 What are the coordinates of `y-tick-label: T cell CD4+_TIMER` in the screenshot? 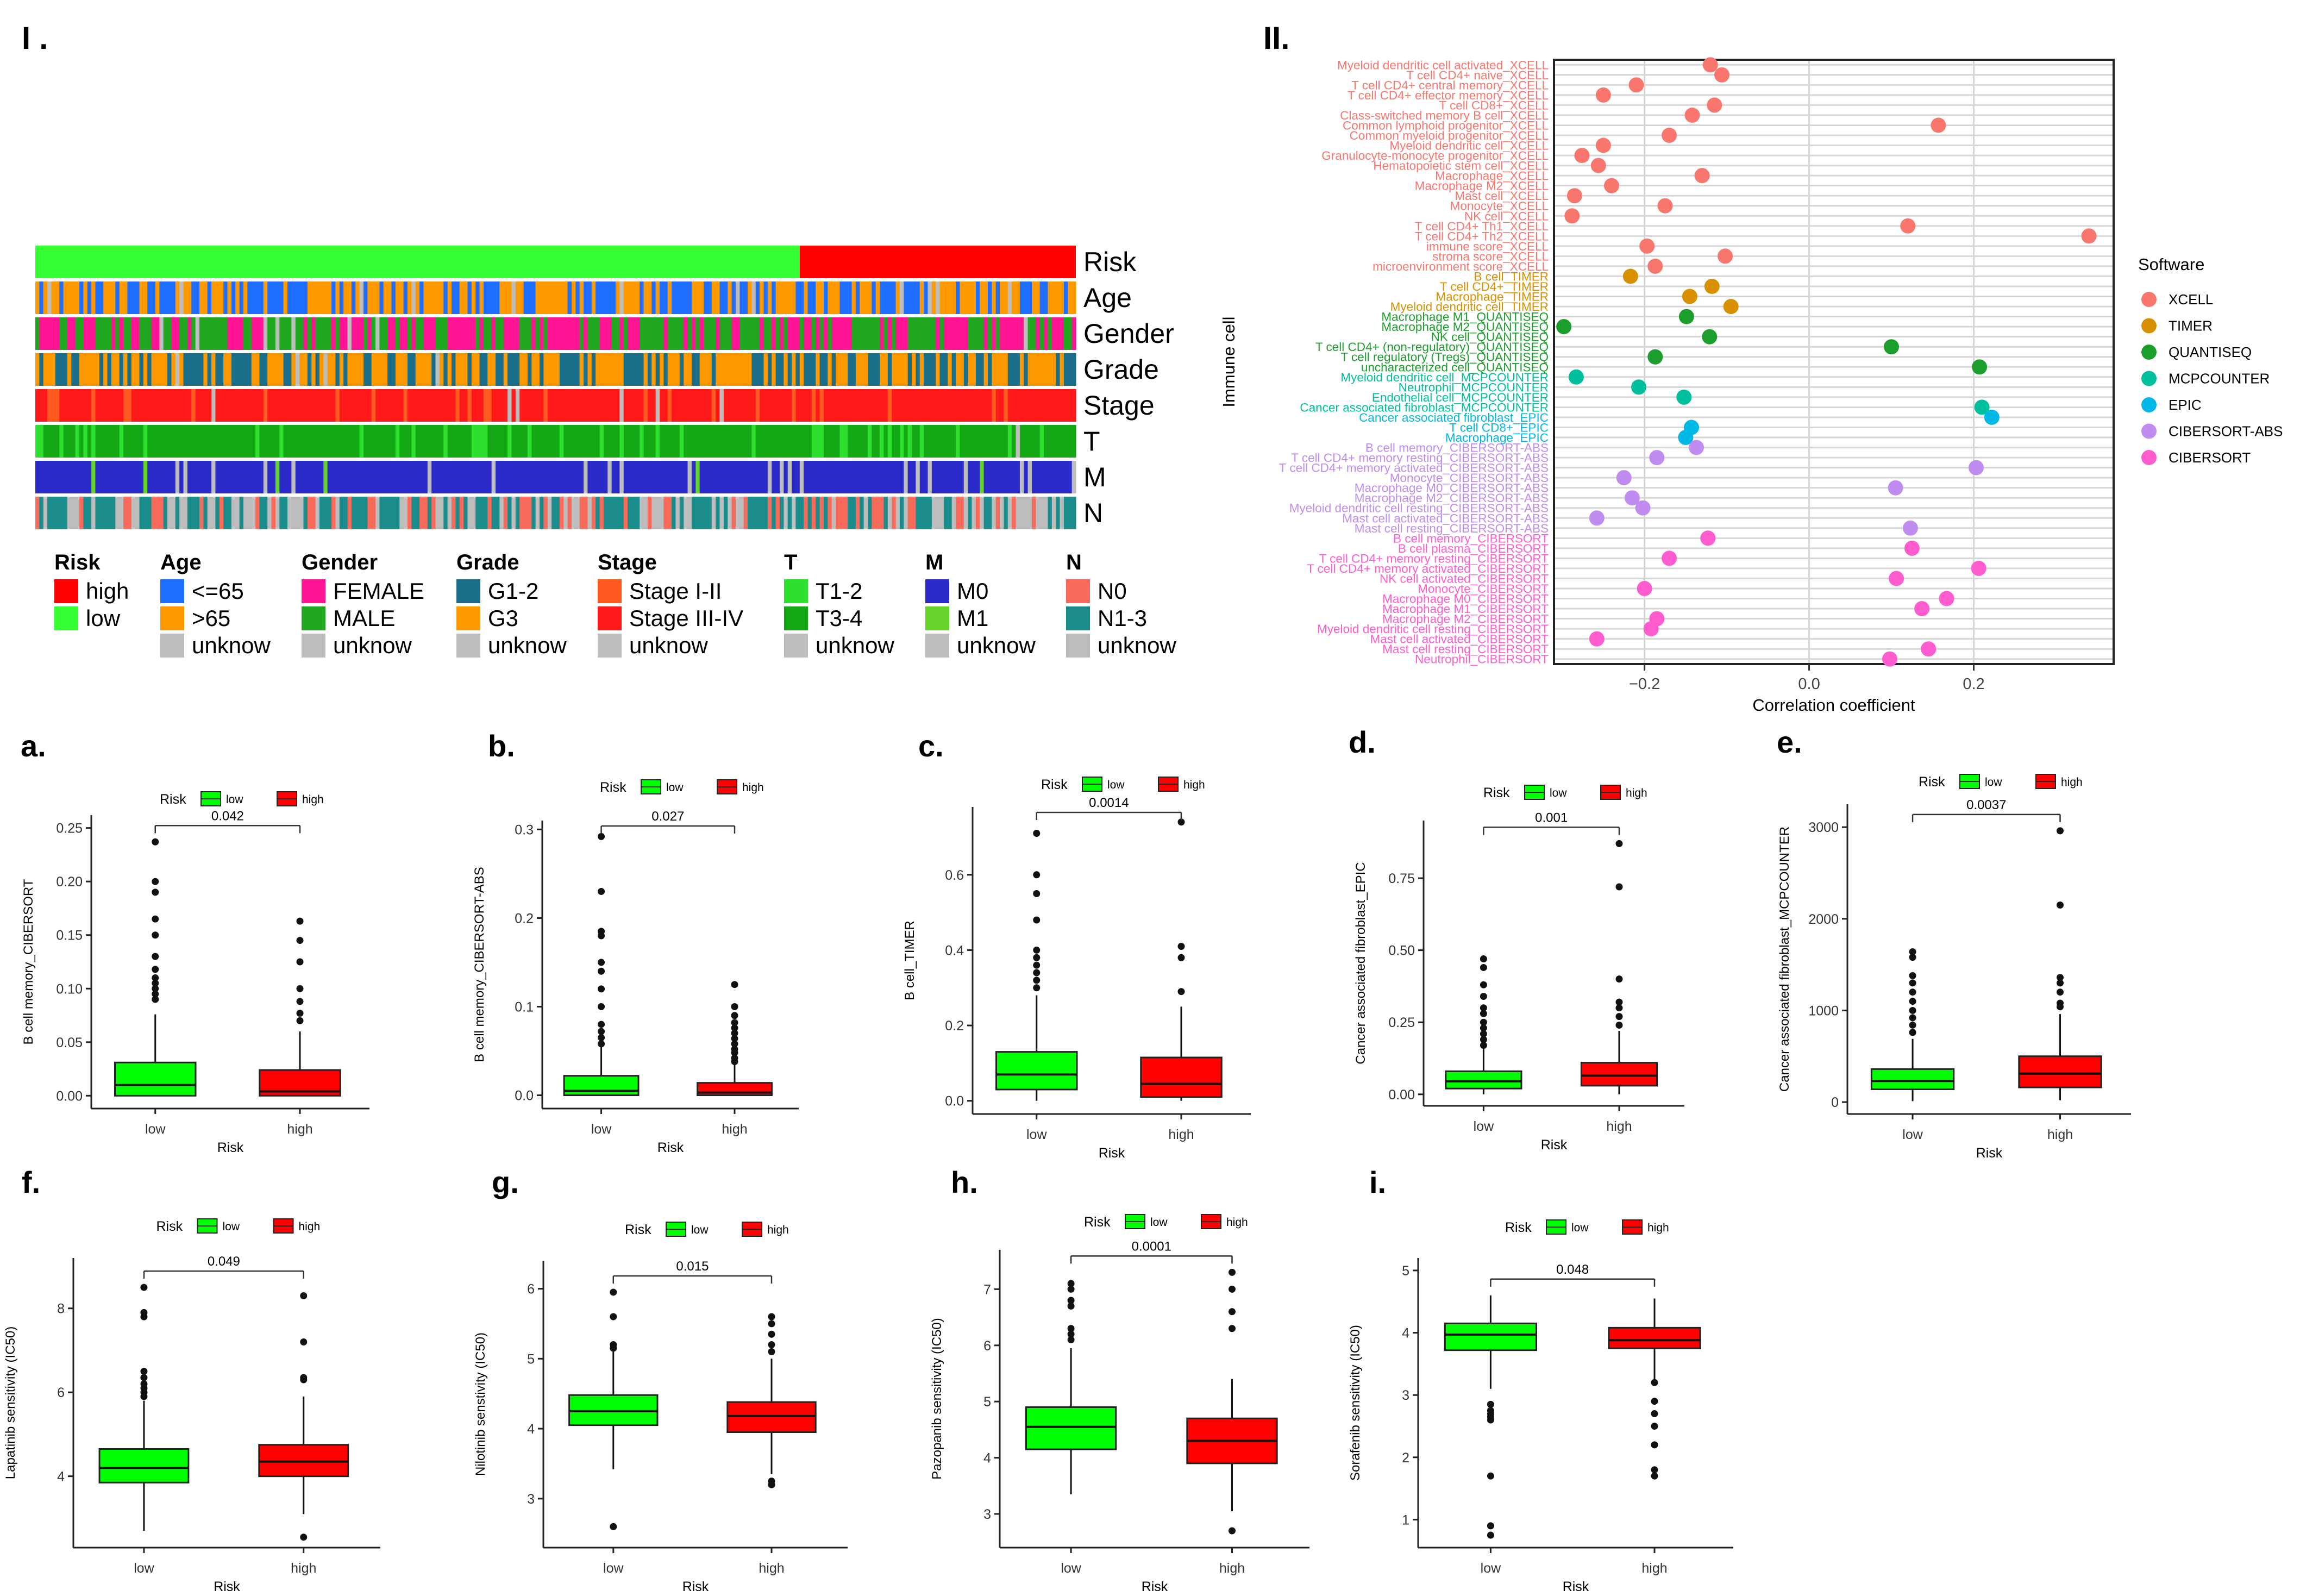 It's located at (1494, 286).